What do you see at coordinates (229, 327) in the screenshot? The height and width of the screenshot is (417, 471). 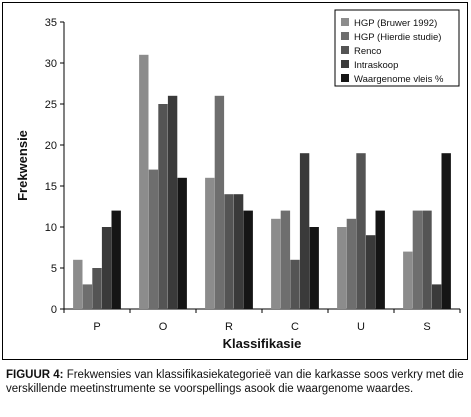 I see `x-tick-label: R` at bounding box center [229, 327].